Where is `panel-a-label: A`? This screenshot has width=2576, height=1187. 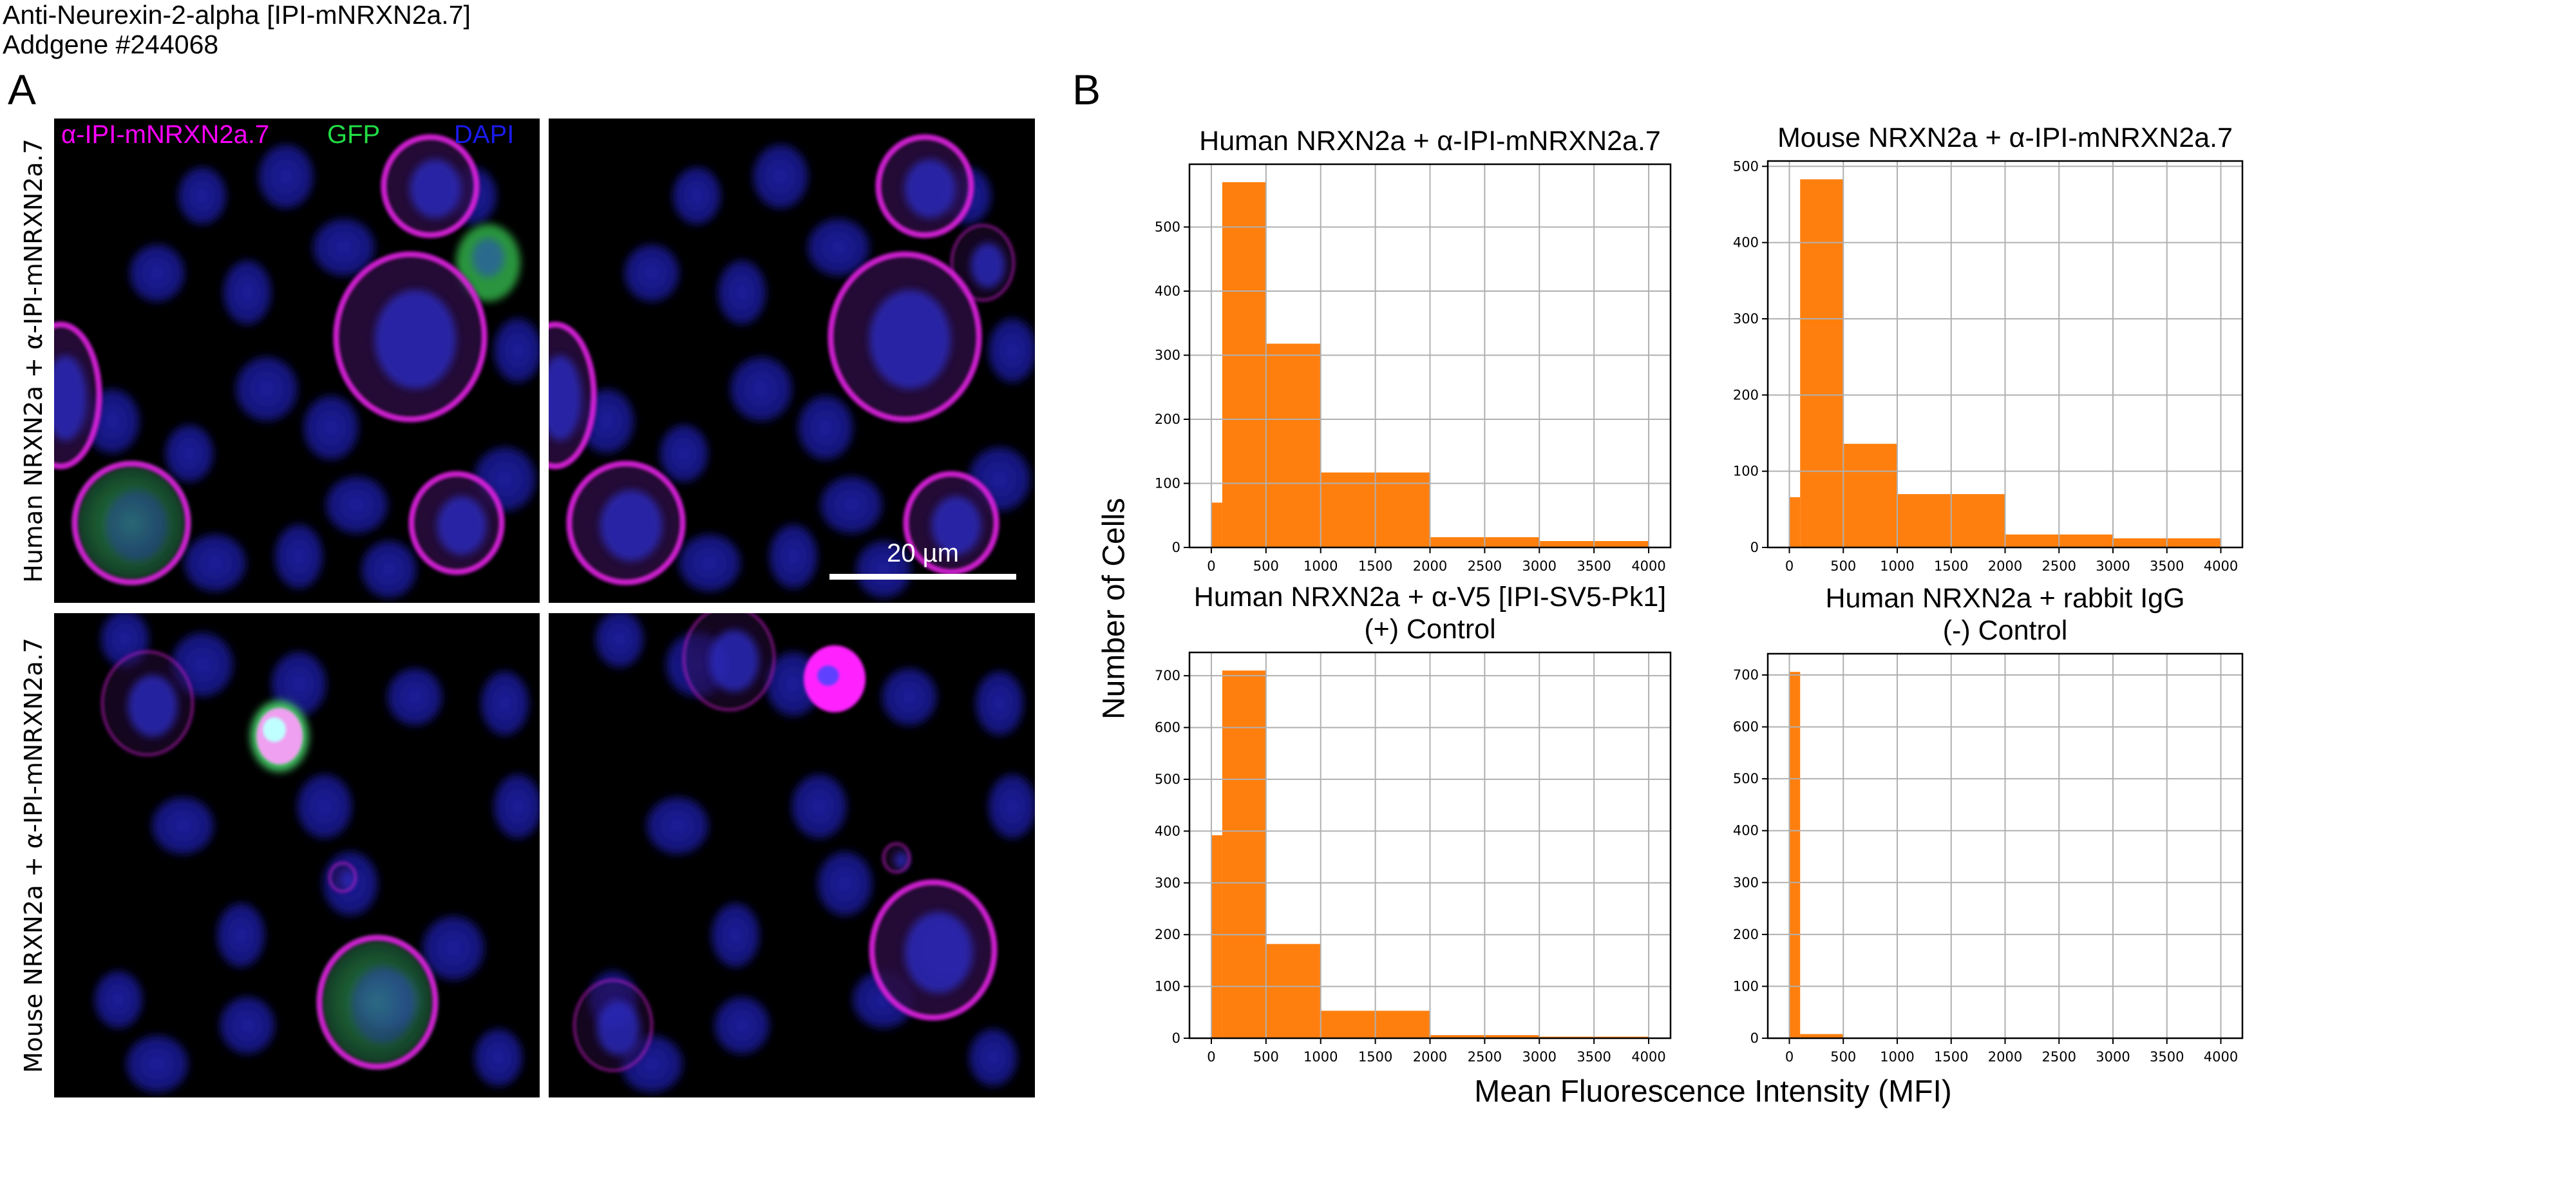
panel-a-label: A is located at coordinates (22, 89).